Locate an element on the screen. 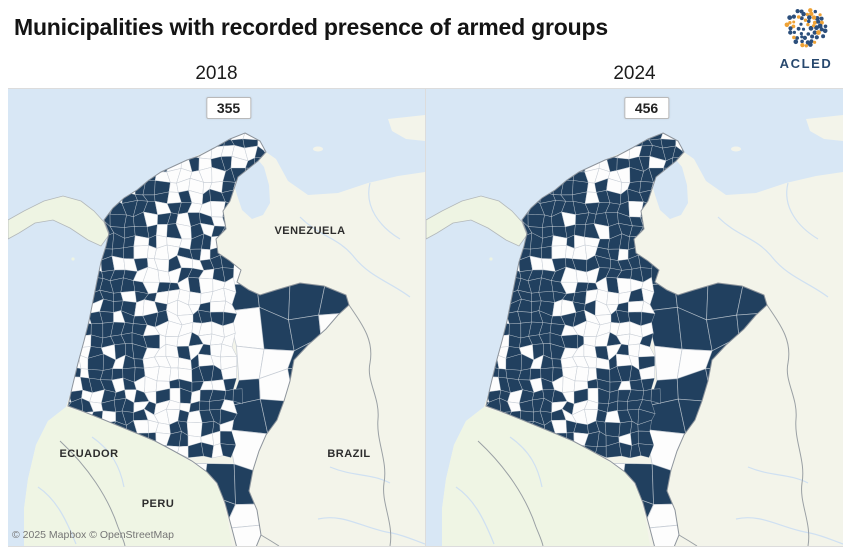 The height and width of the screenshot is (553, 850). year-label-2024: 2024 is located at coordinates (634, 73).